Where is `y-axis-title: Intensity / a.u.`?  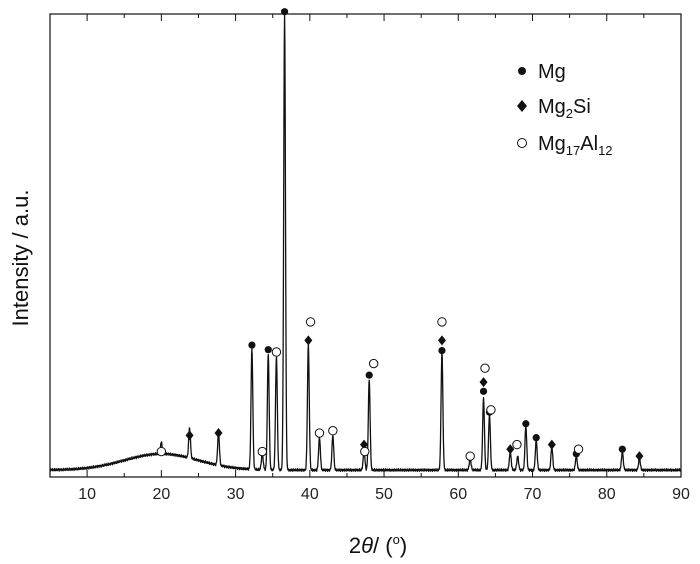
y-axis-title: Intensity / a.u. is located at coordinates (20, 258).